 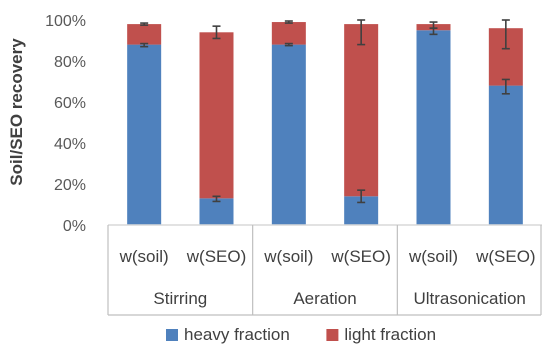 What do you see at coordinates (324, 298) in the screenshot?
I see `group-label: Aeration` at bounding box center [324, 298].